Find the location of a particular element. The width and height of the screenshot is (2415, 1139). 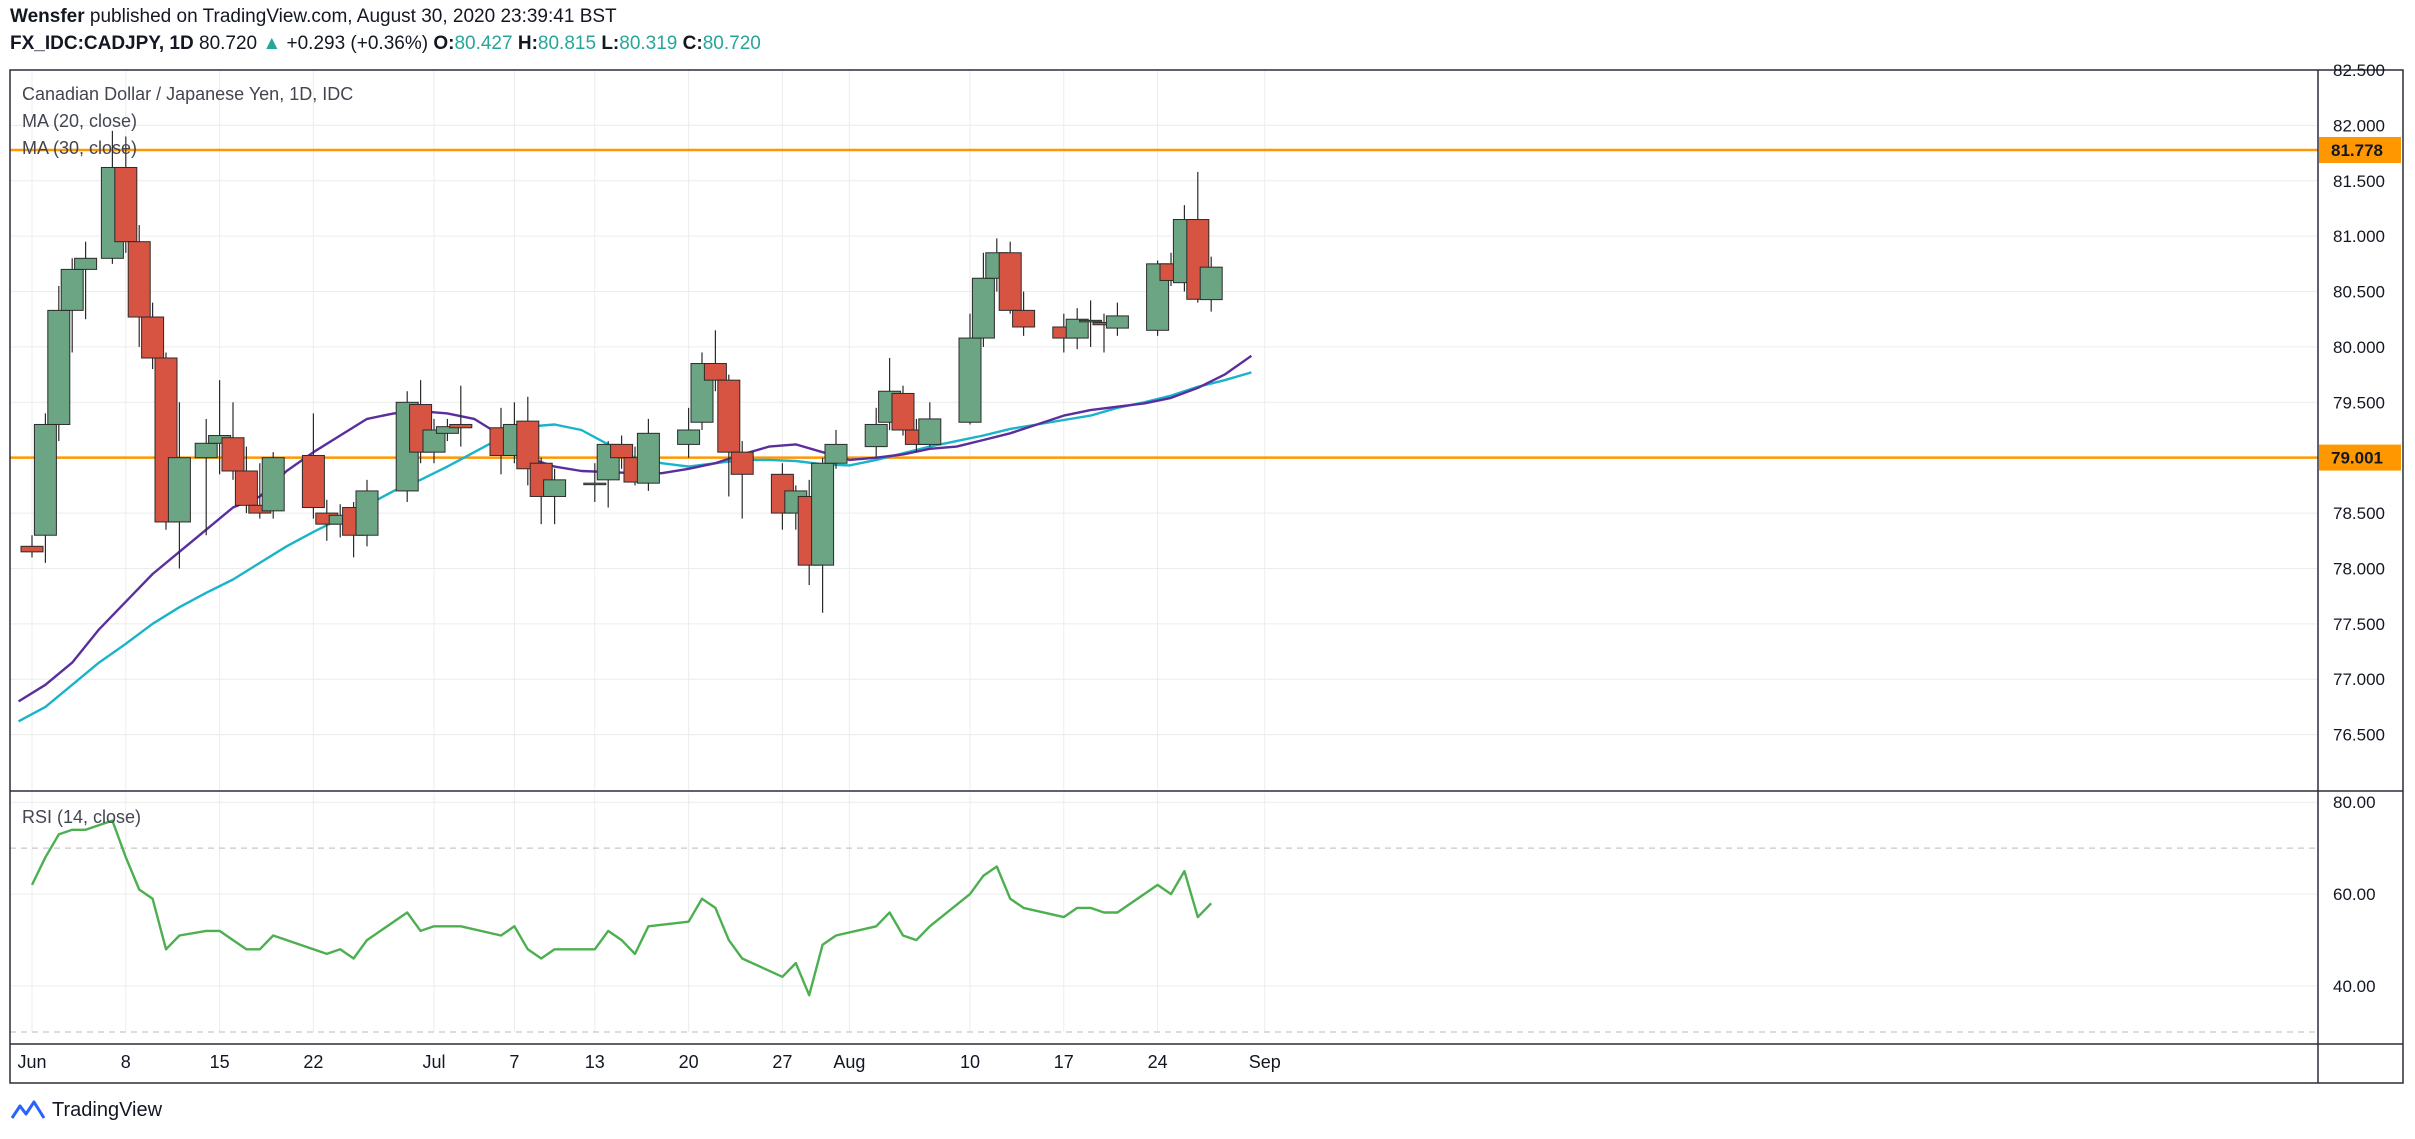

time-tick-label: 8 is located at coordinates (126, 1062).